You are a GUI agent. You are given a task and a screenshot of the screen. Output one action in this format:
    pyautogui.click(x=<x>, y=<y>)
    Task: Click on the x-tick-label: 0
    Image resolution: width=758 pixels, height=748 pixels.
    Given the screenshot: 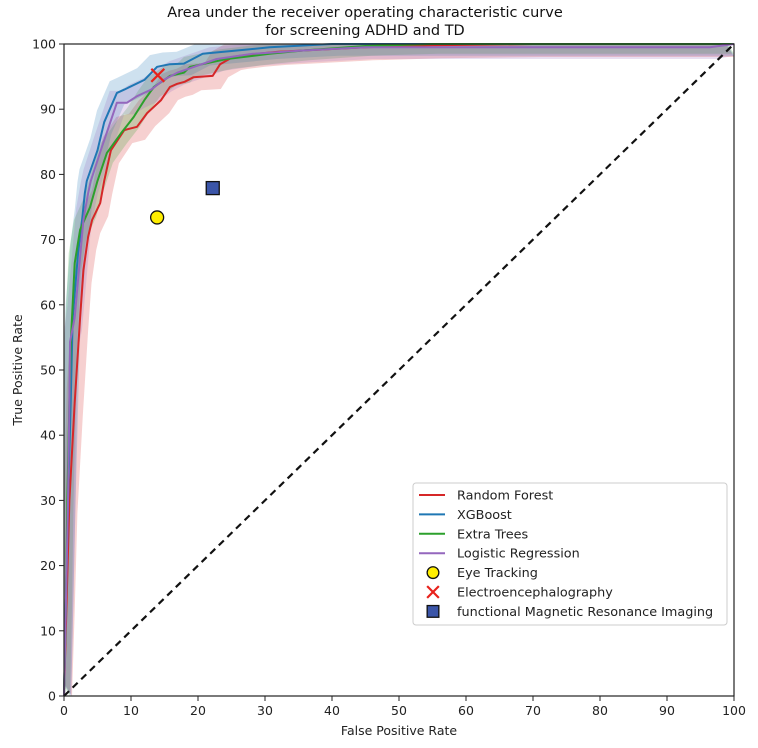 What is the action you would take?
    pyautogui.click(x=64, y=710)
    